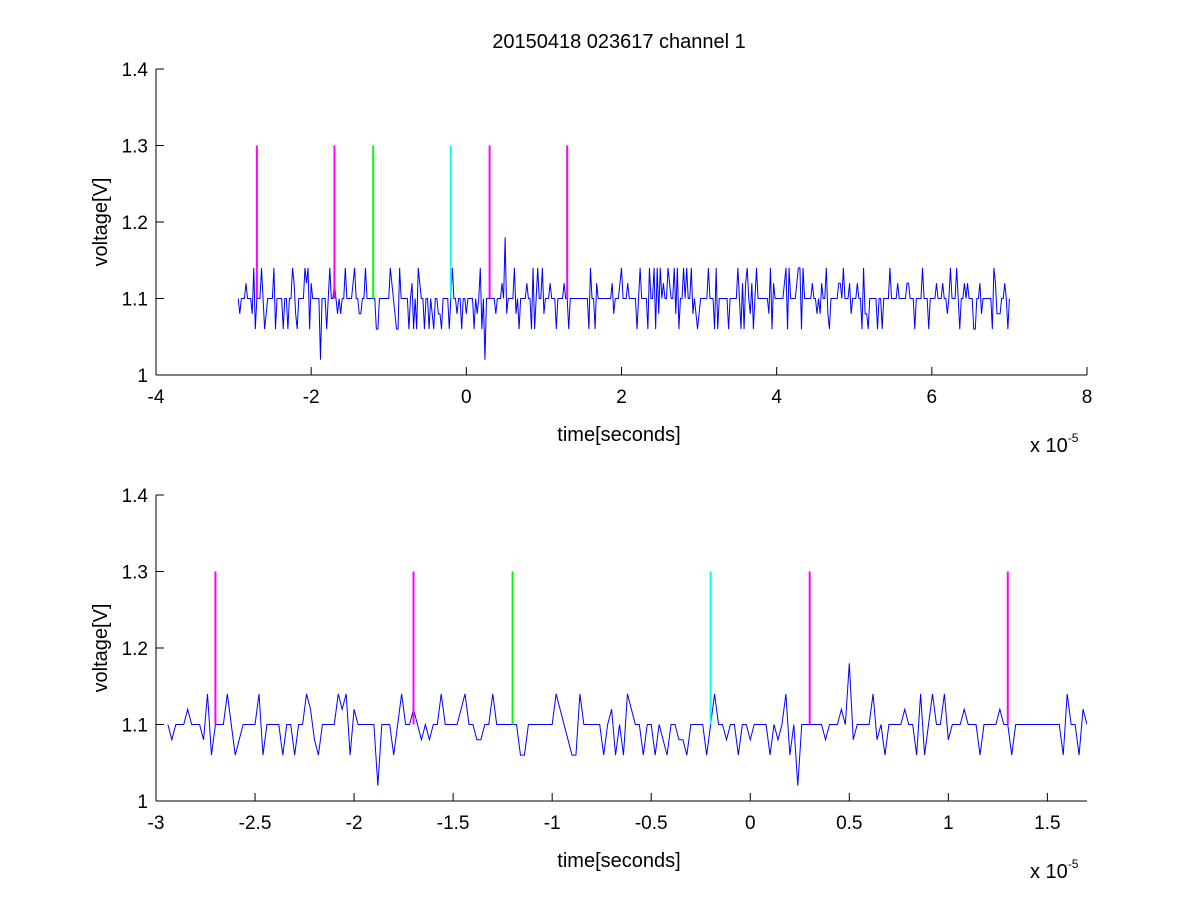  Describe the element at coordinates (255, 823) in the screenshot. I see `bottom-plot-x-tick-label: -2.5` at that location.